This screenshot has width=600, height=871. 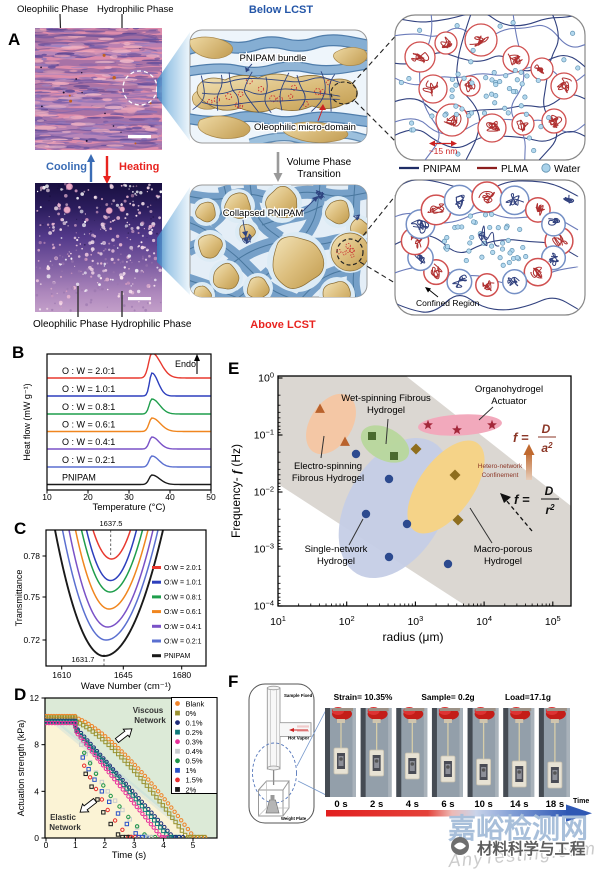 I want to click on svg-text: PNIPAM bundle, so click(x=273, y=58).